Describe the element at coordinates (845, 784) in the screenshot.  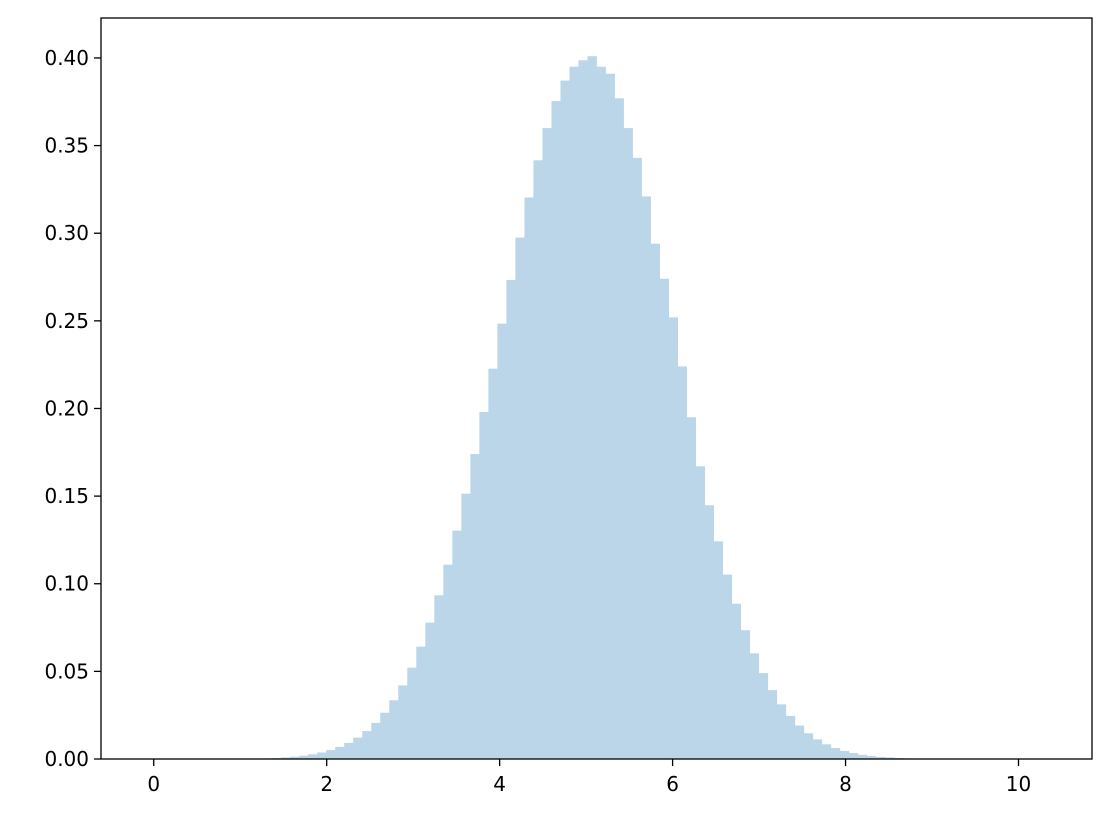
I see `x-tick-label: 8` at that location.